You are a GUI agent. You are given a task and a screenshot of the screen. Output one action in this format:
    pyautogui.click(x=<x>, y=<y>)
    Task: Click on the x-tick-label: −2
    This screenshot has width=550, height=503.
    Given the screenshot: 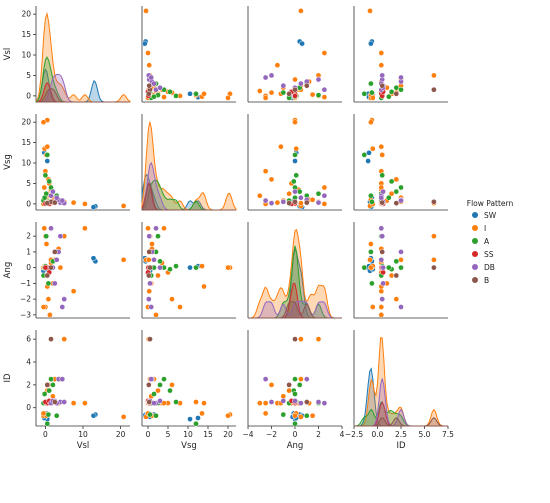 What is the action you would take?
    pyautogui.click(x=271, y=434)
    